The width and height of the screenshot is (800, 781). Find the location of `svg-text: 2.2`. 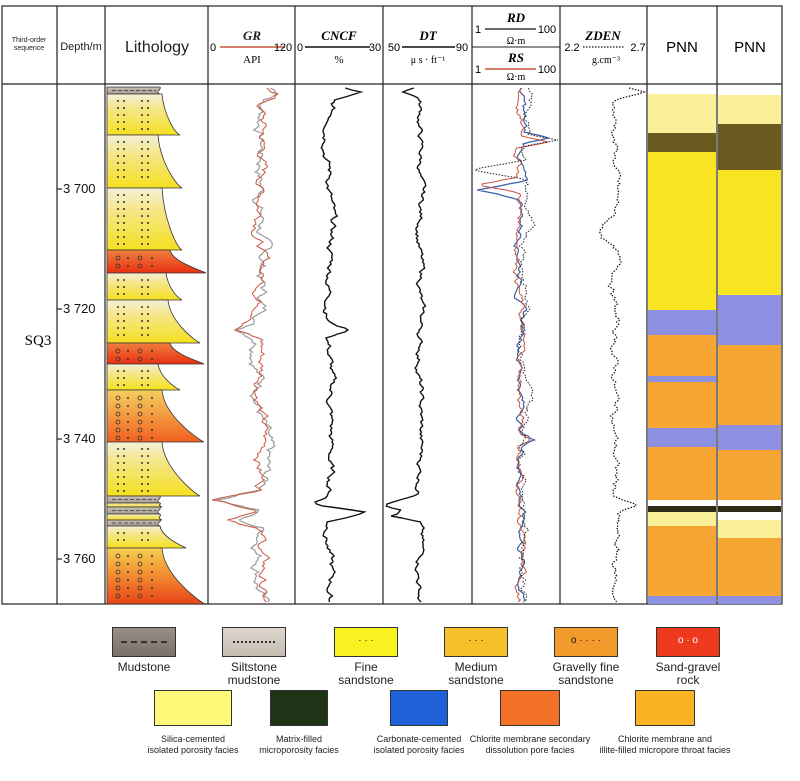

svg-text: 2.2 is located at coordinates (571, 48).